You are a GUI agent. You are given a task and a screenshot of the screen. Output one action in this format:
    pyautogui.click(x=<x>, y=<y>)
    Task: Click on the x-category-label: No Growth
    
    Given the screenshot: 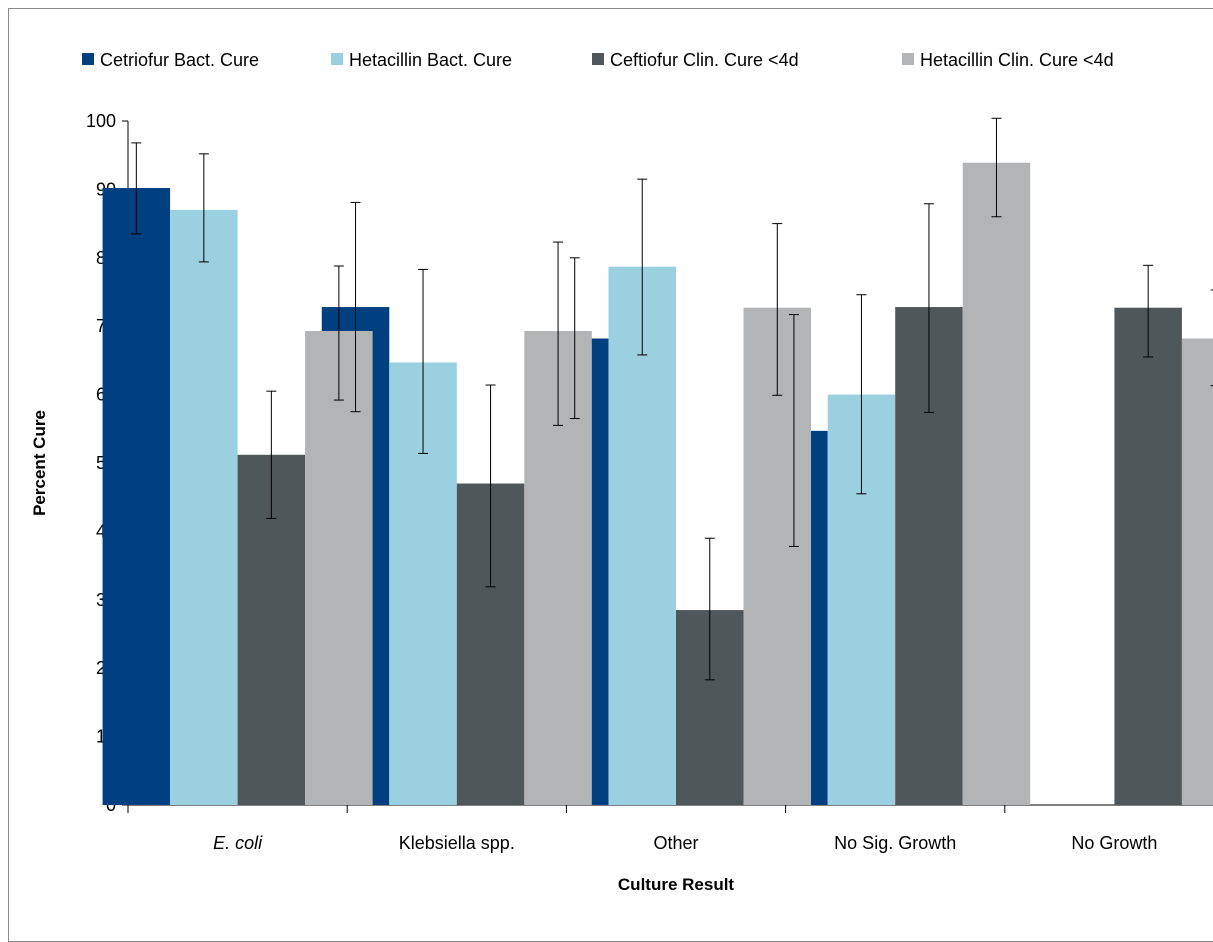 What is the action you would take?
    pyautogui.click(x=1114, y=843)
    